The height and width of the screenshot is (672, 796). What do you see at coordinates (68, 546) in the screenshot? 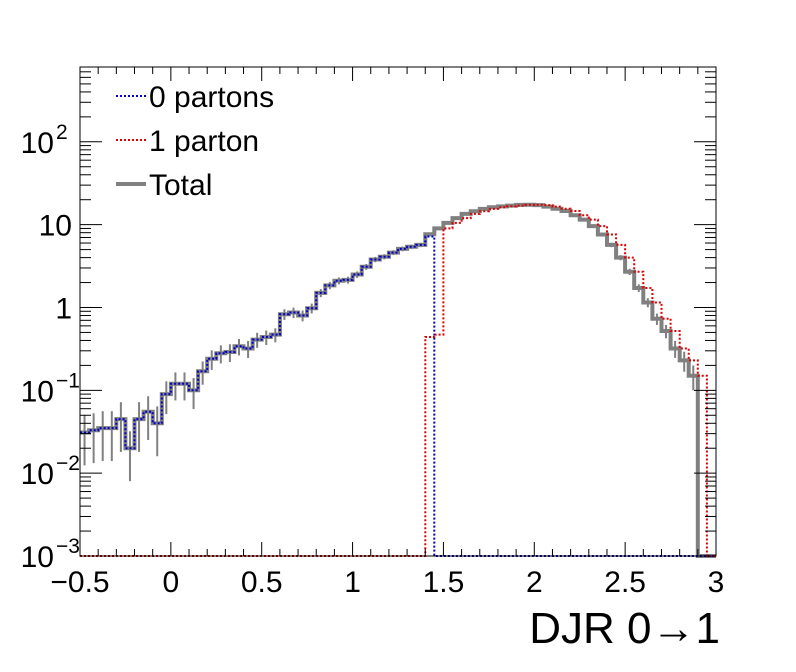
I see `y-tick-exponent: −3` at bounding box center [68, 546].